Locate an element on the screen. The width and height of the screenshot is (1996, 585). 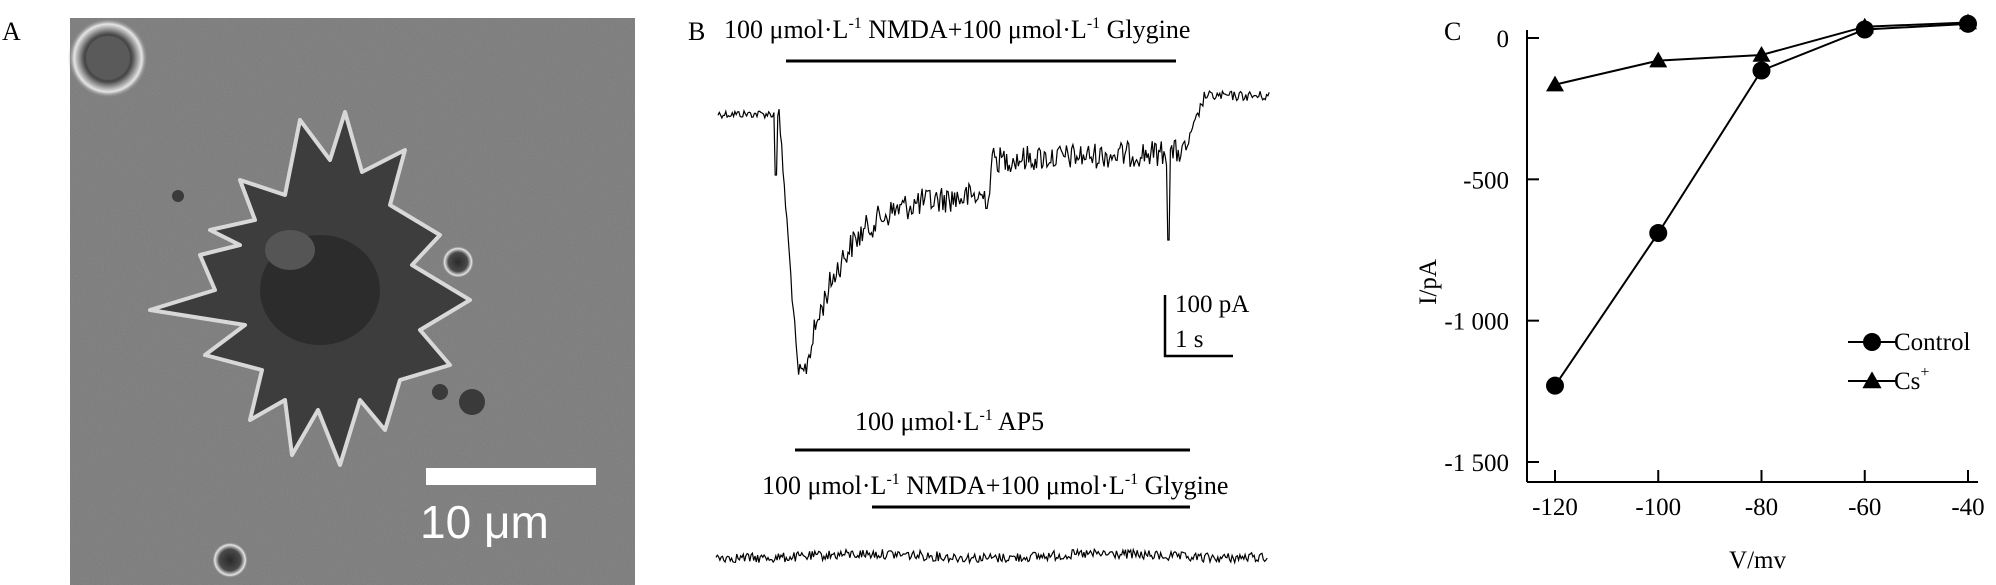
y-axis-label: I/pA is located at coordinates (1428, 282).